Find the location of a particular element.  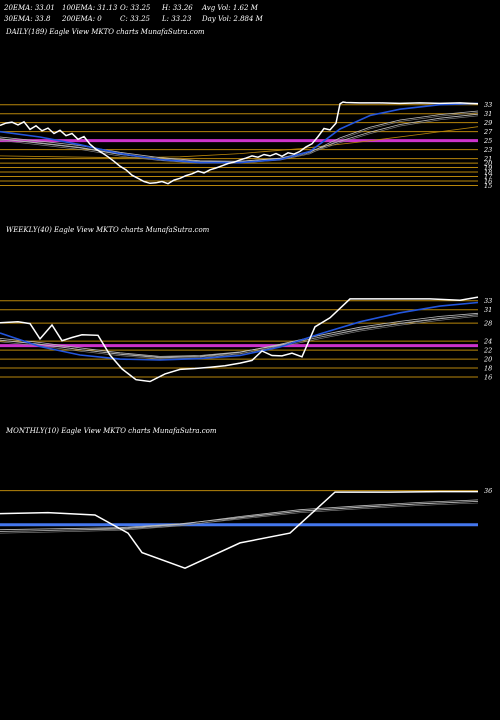

daily-level-label: 20 is located at coordinates (487, 164).